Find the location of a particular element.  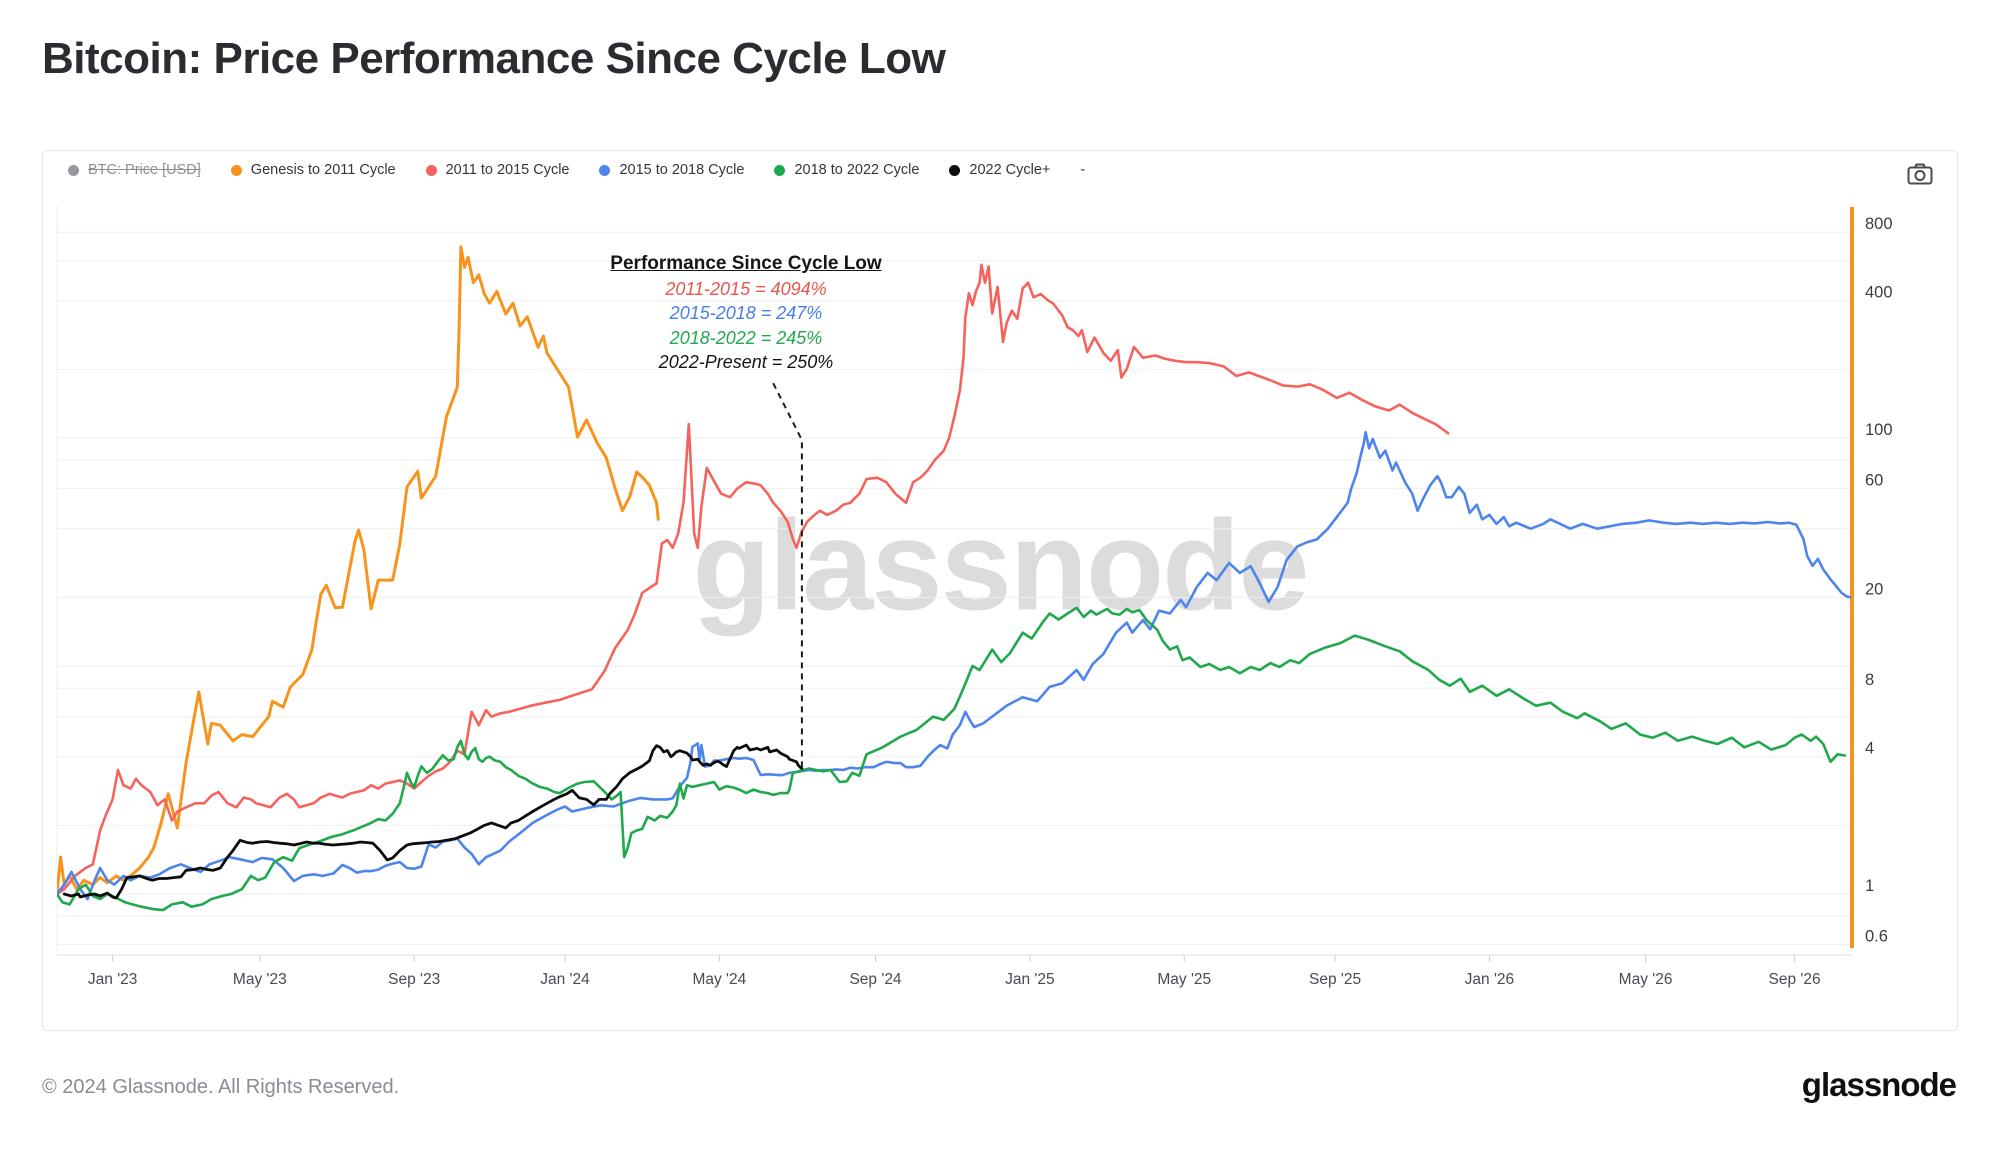

callout-dashed-line is located at coordinates (787, 577).